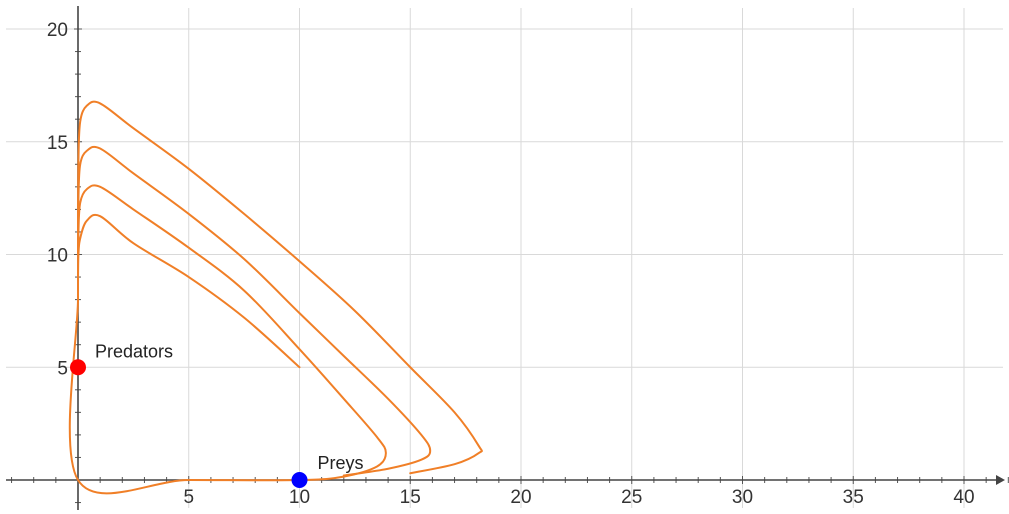 Image resolution: width=1009 pixels, height=514 pixels. I want to click on predators-point, so click(78, 367).